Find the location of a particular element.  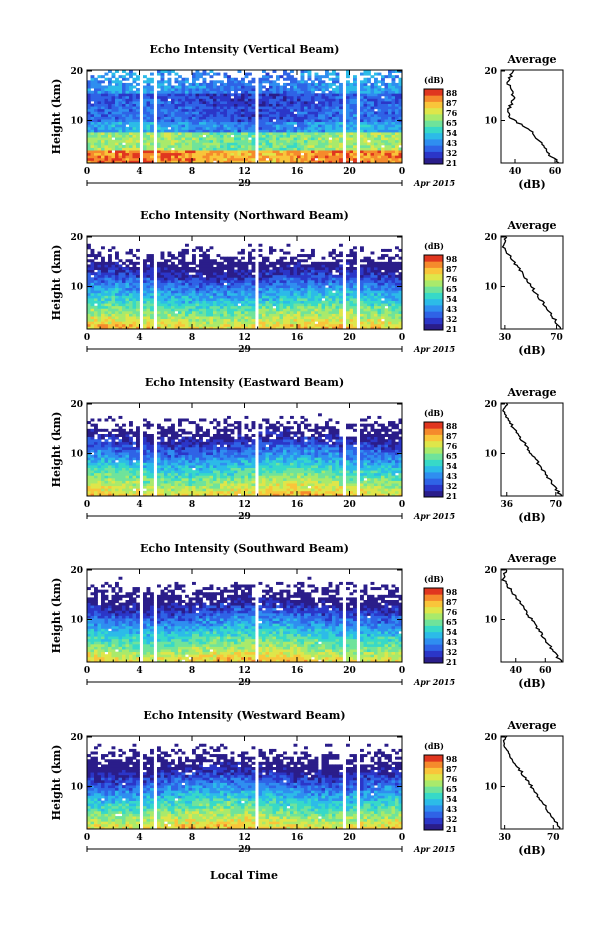

profile-title: Average is located at coordinates (531, 59).